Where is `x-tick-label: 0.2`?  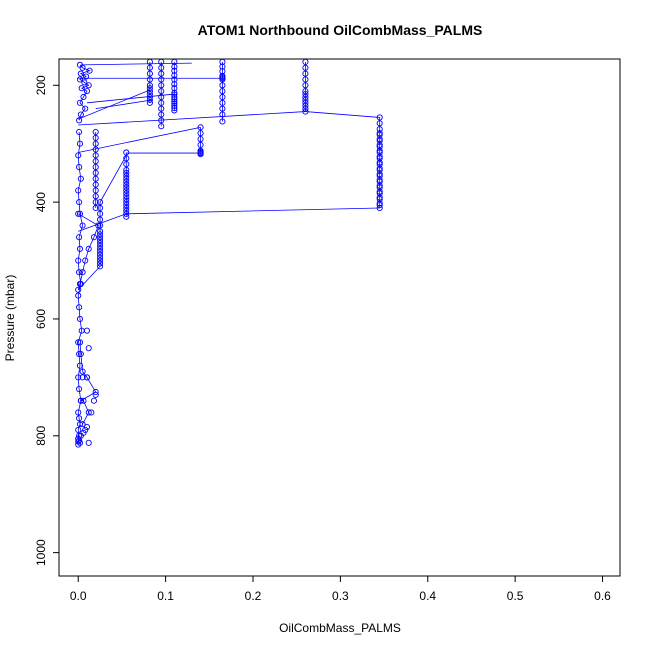
x-tick-label: 0.2 is located at coordinates (253, 596).